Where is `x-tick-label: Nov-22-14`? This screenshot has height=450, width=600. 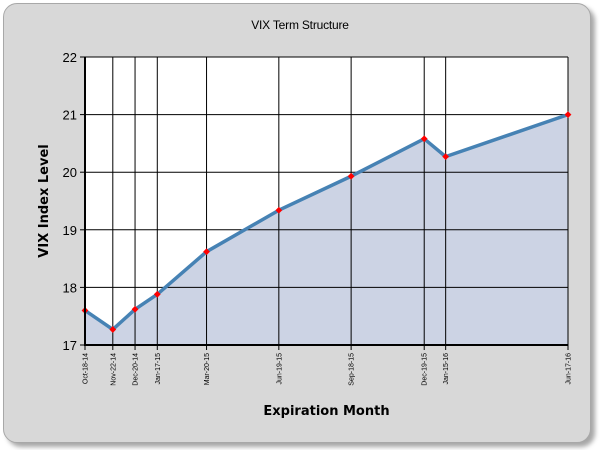
x-tick-label: Nov-22-14 is located at coordinates (113, 369).